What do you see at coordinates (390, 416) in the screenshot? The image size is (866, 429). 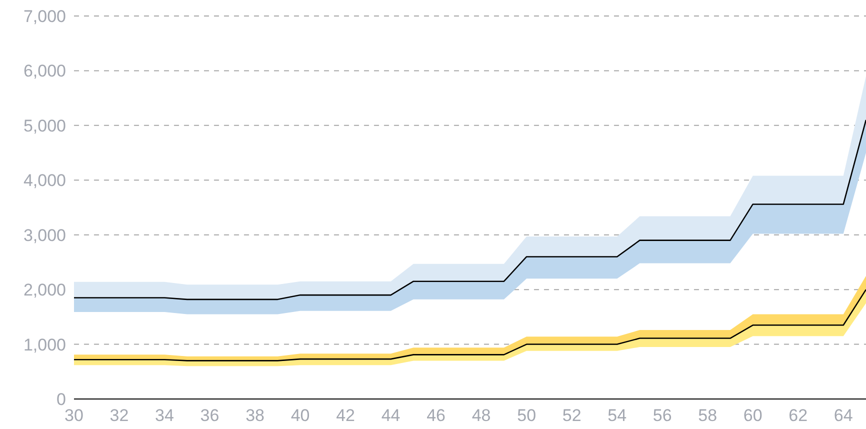 I see `x-tick-label: 44` at bounding box center [390, 416].